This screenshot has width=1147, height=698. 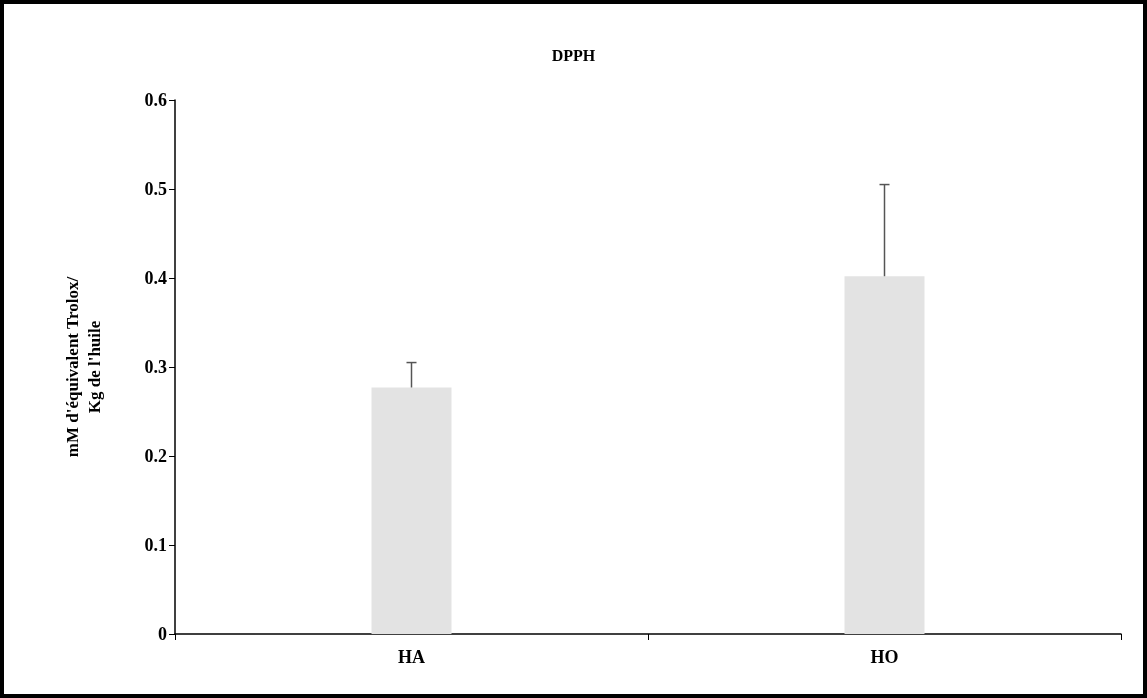 I want to click on x-tick-label: HA, so click(x=411, y=657).